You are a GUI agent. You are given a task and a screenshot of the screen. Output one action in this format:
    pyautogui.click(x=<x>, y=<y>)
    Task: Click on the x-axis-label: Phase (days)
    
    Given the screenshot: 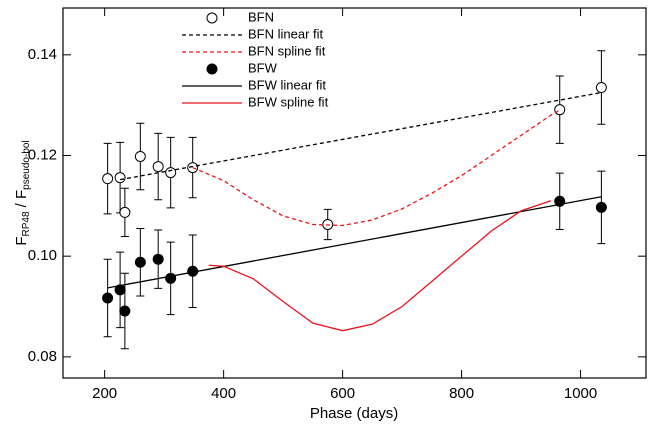 What is the action you would take?
    pyautogui.click(x=354, y=413)
    